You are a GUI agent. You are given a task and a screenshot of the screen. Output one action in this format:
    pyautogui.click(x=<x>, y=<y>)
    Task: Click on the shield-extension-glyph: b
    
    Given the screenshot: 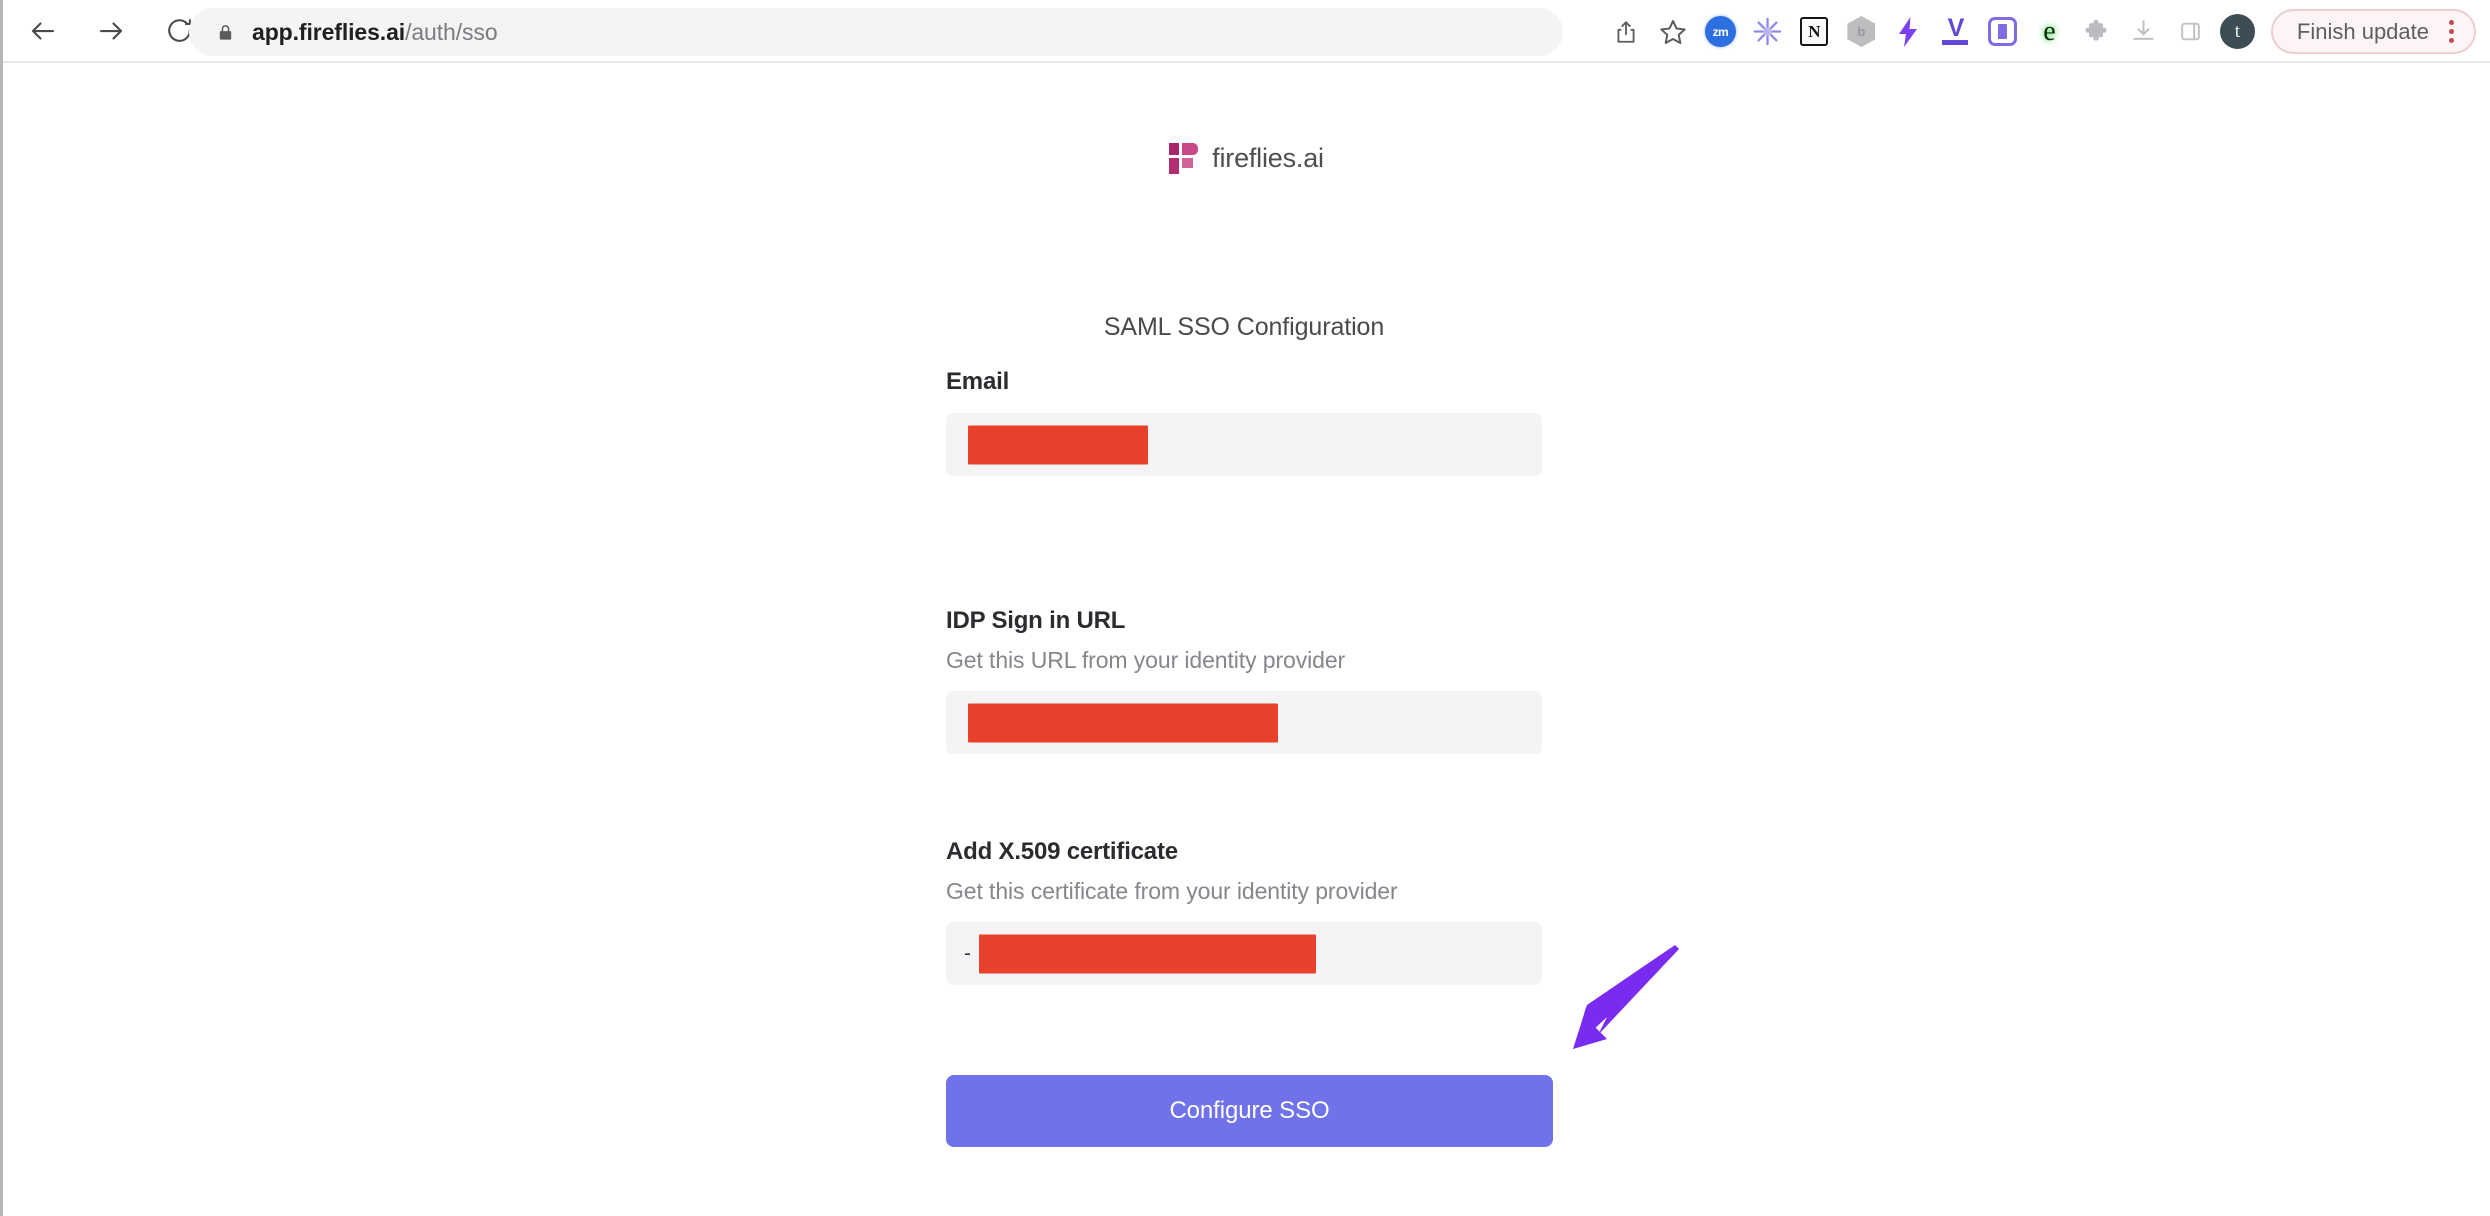 What is the action you would take?
    pyautogui.click(x=1861, y=31)
    